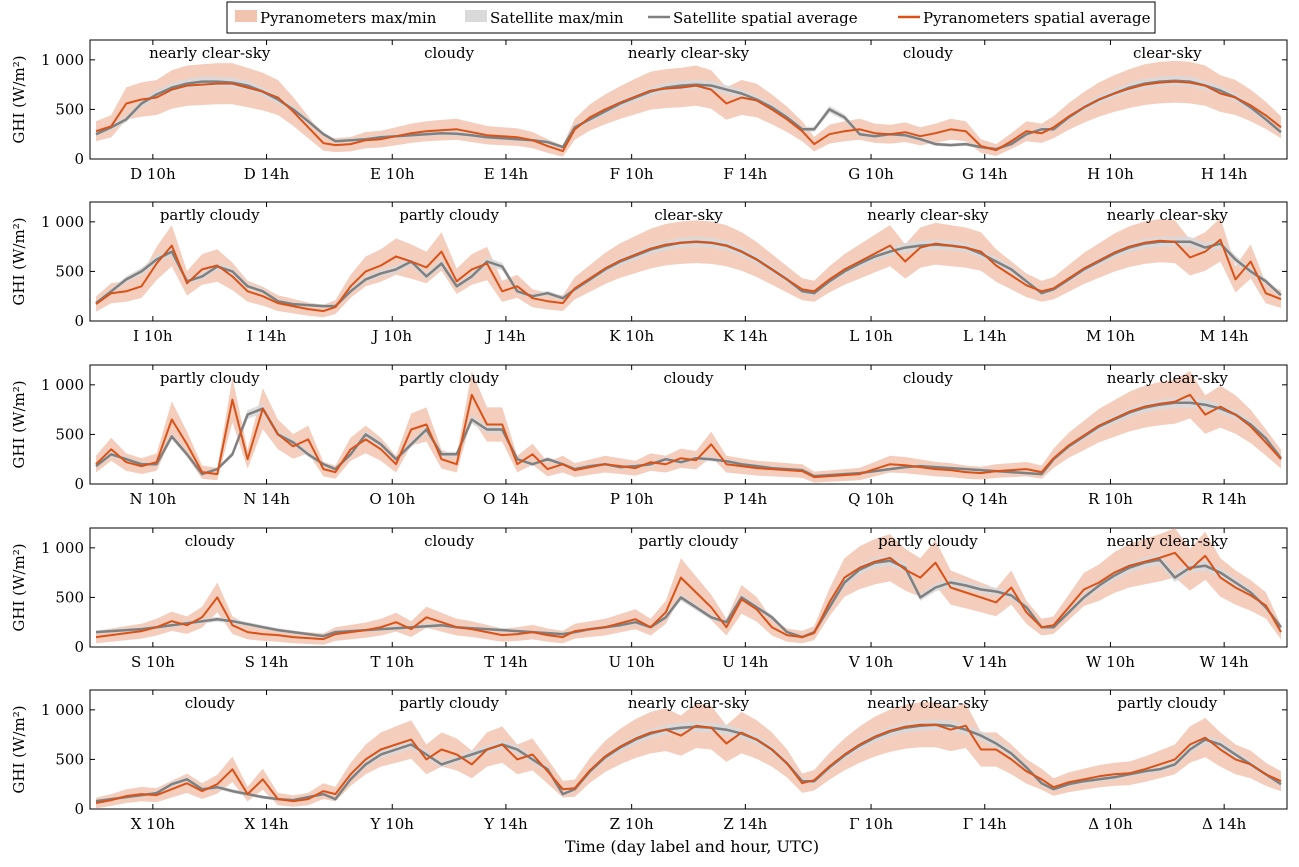  Describe the element at coordinates (1110, 499) in the screenshot. I see `x-tick-label: R 10h` at that location.